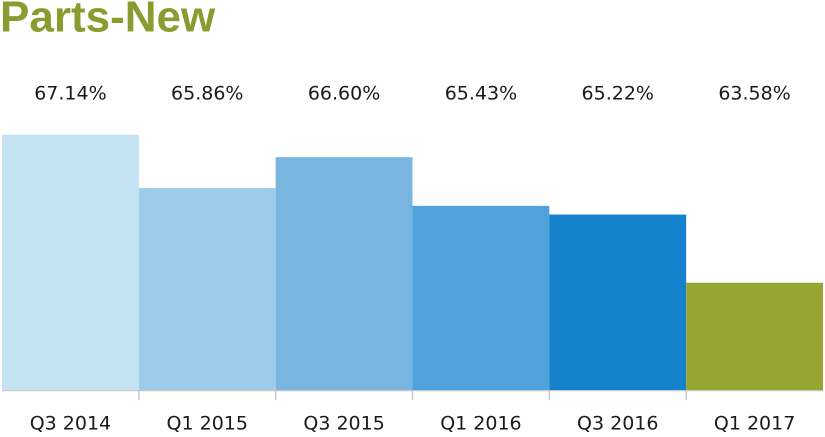  What do you see at coordinates (108, 21) in the screenshot?
I see `chart-title: Parts-New` at bounding box center [108, 21].